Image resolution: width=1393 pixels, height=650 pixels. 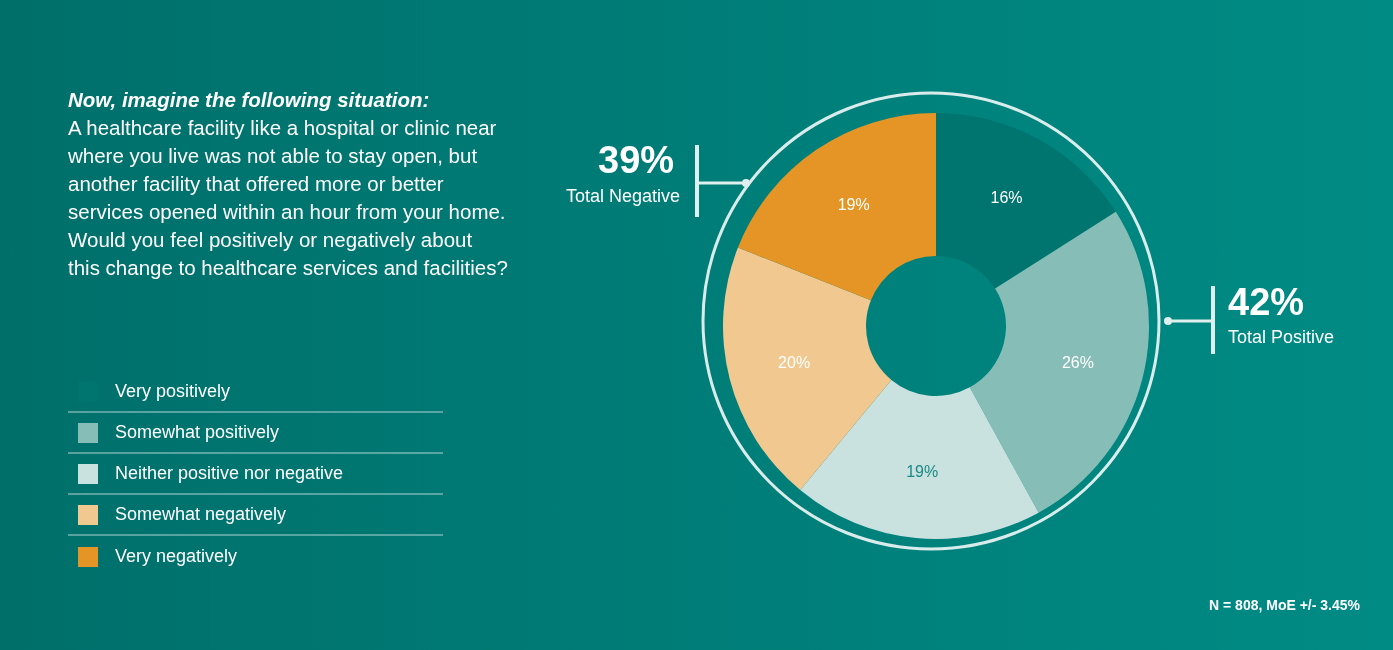 I want to click on legend-label: Neither positive nor negative, so click(x=229, y=473).